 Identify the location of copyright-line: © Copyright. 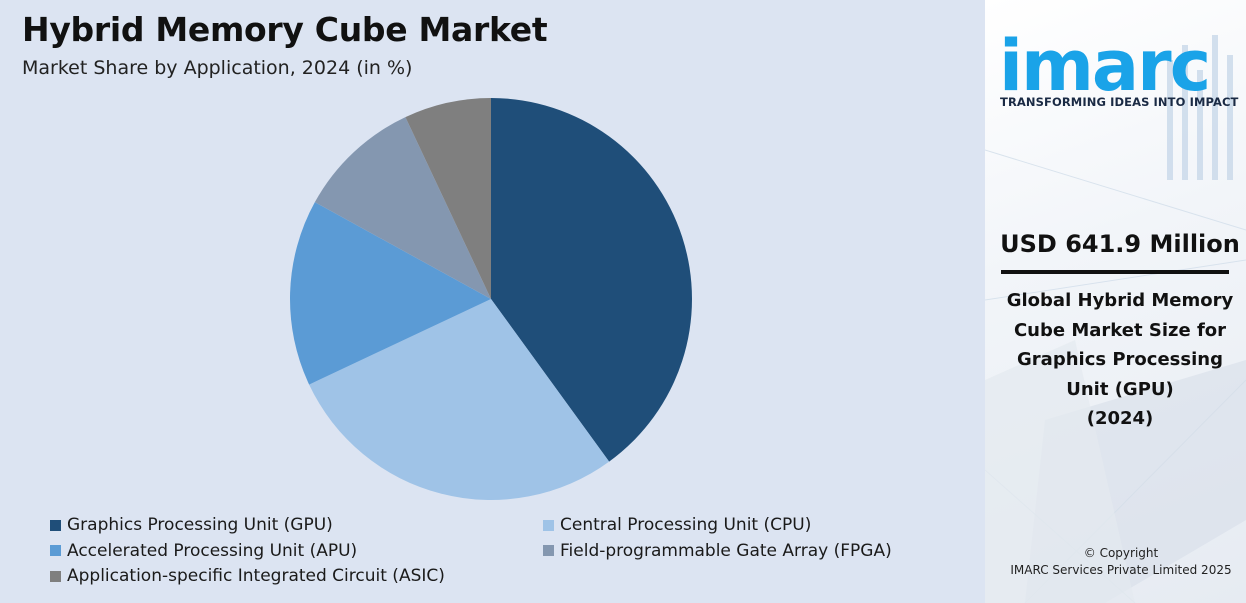
(1121, 553).